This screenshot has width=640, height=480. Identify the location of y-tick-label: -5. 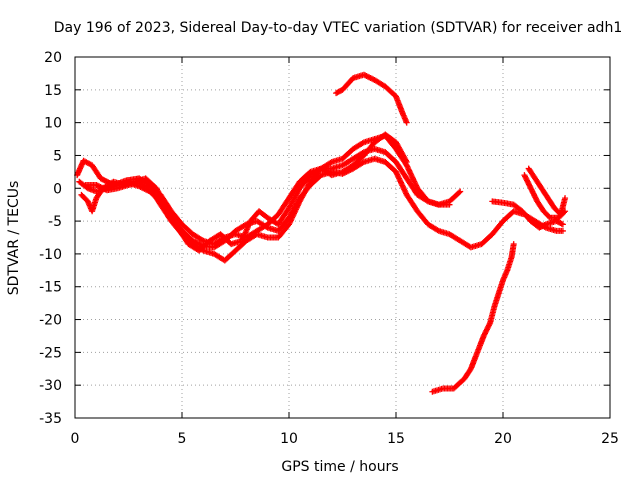
(55, 222).